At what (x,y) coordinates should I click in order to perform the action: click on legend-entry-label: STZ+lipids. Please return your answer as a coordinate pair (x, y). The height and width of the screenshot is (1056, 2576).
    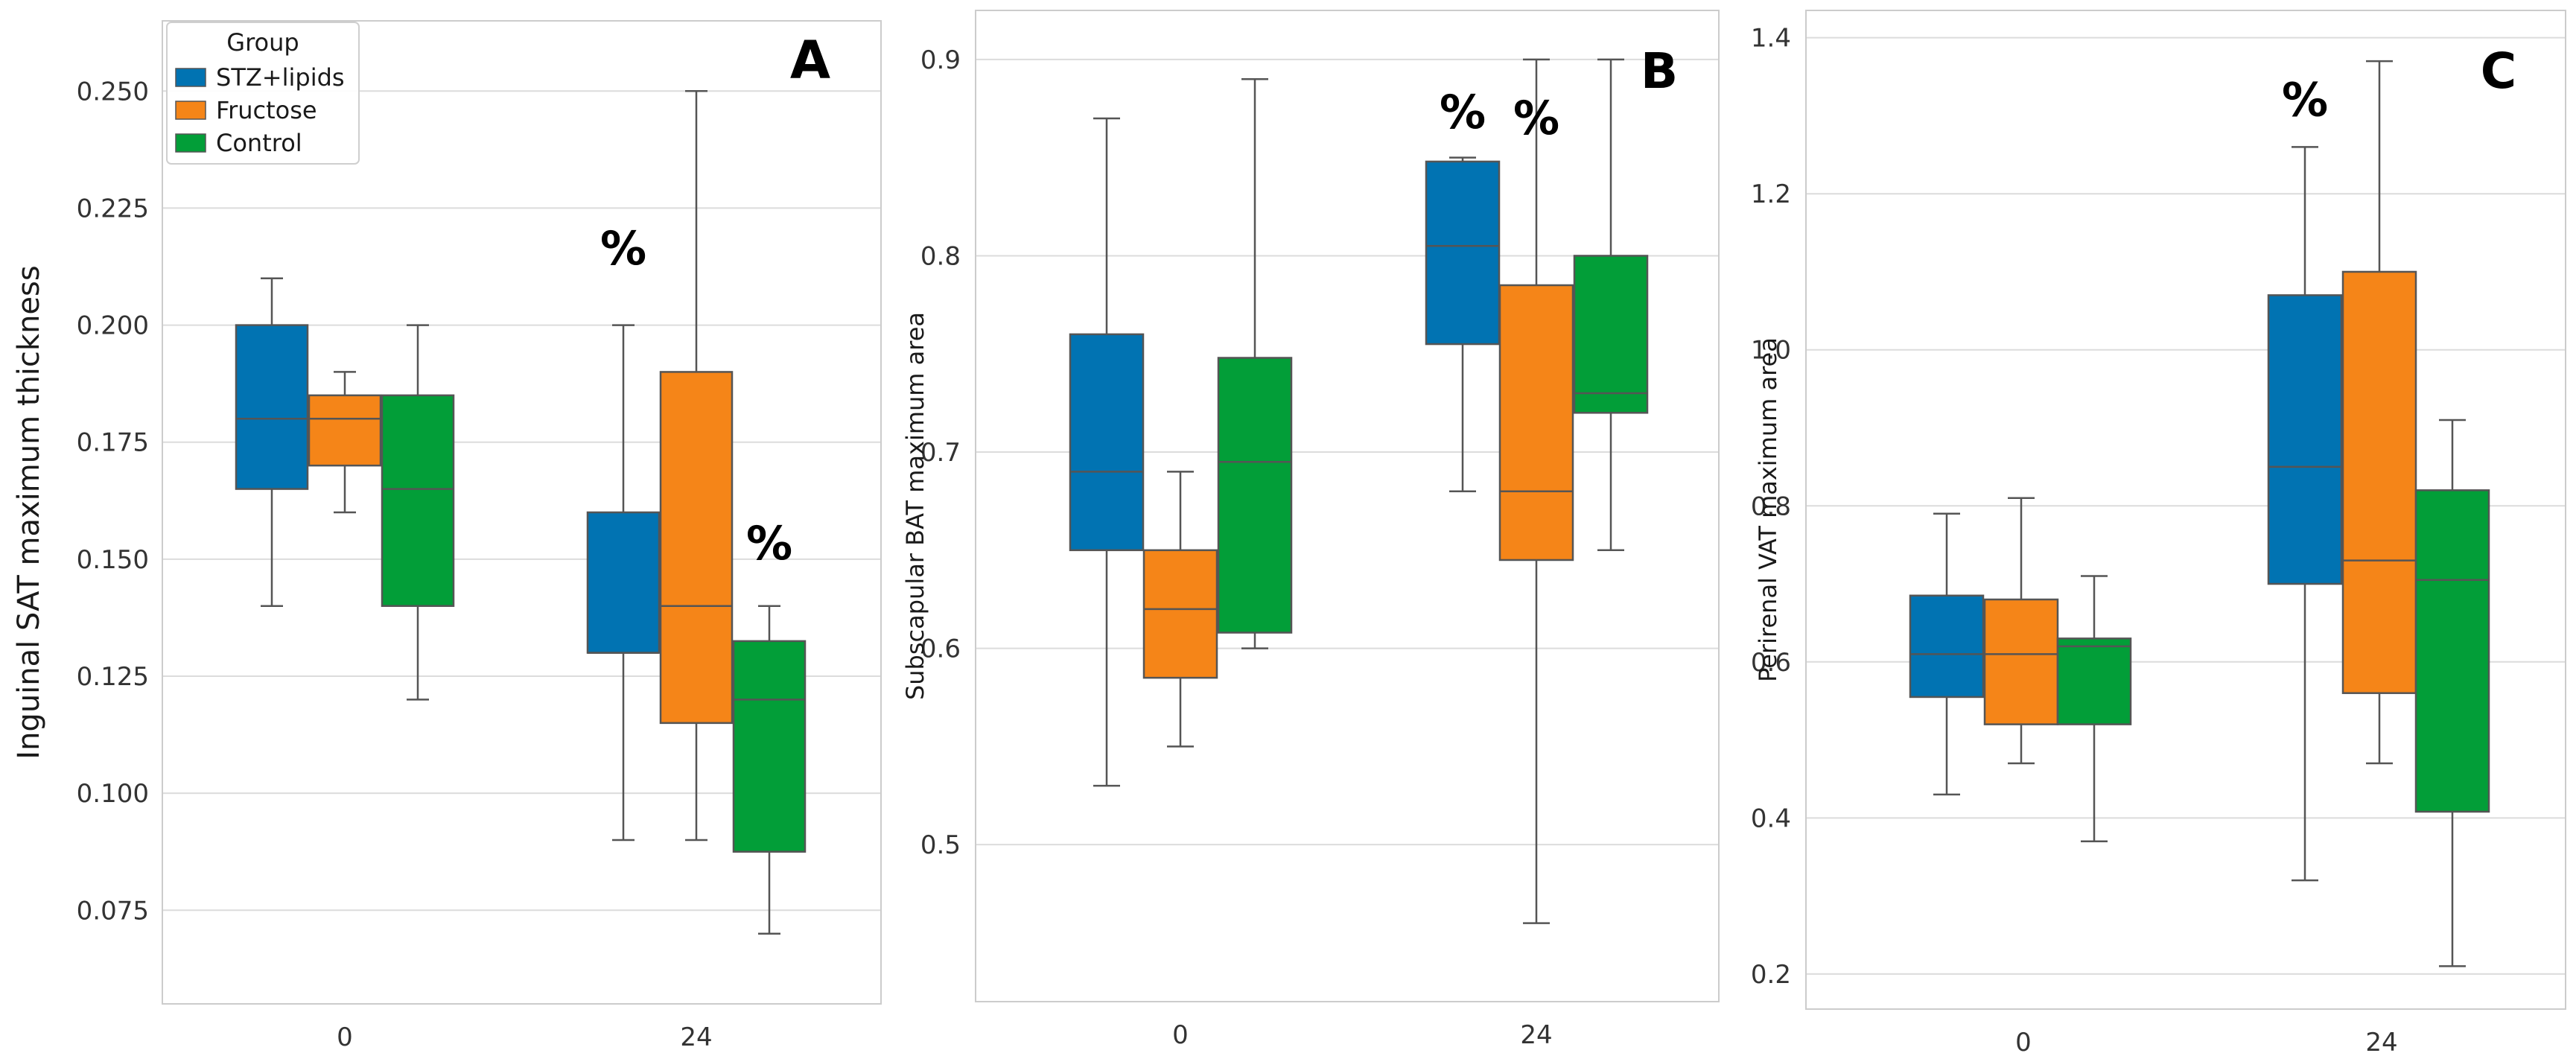
    Looking at the image, I should click on (280, 77).